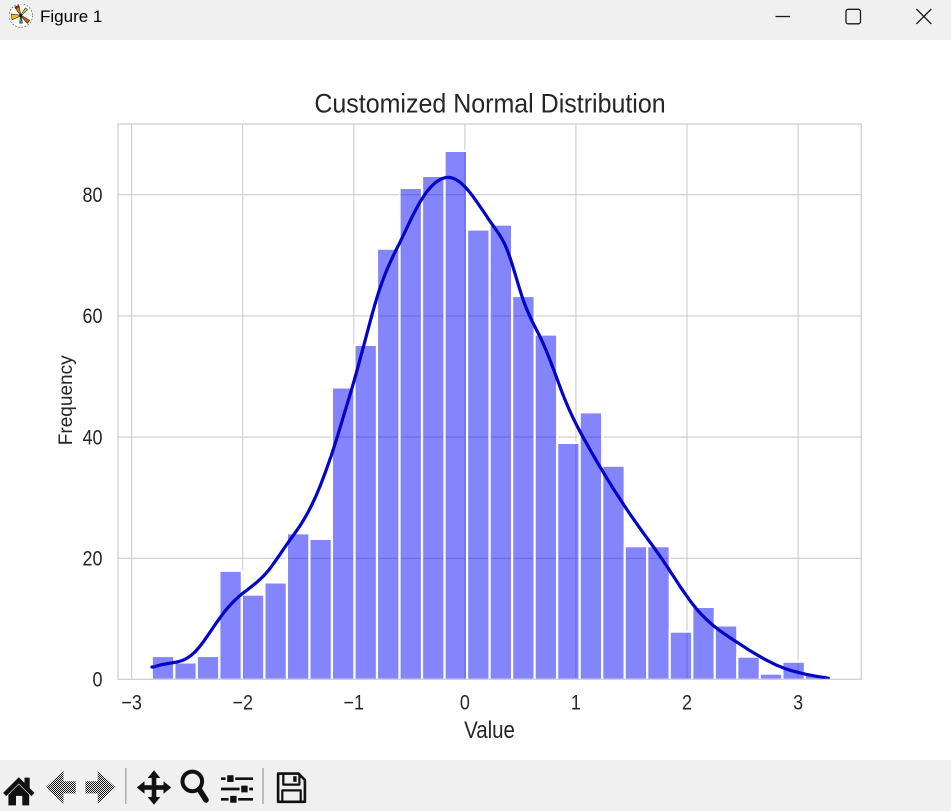 The height and width of the screenshot is (811, 951). What do you see at coordinates (131, 703) in the screenshot?
I see `svg-text: −3` at bounding box center [131, 703].